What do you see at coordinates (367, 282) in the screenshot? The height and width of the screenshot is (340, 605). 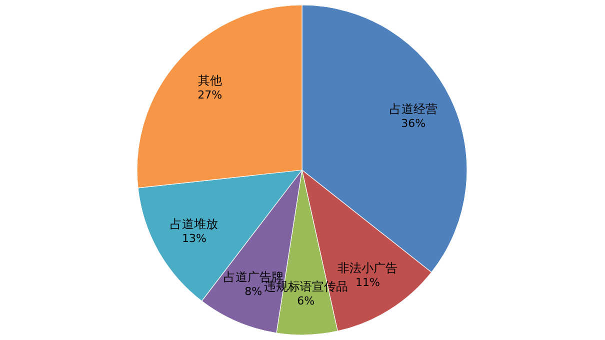 I see `data-label: 11%` at bounding box center [367, 282].